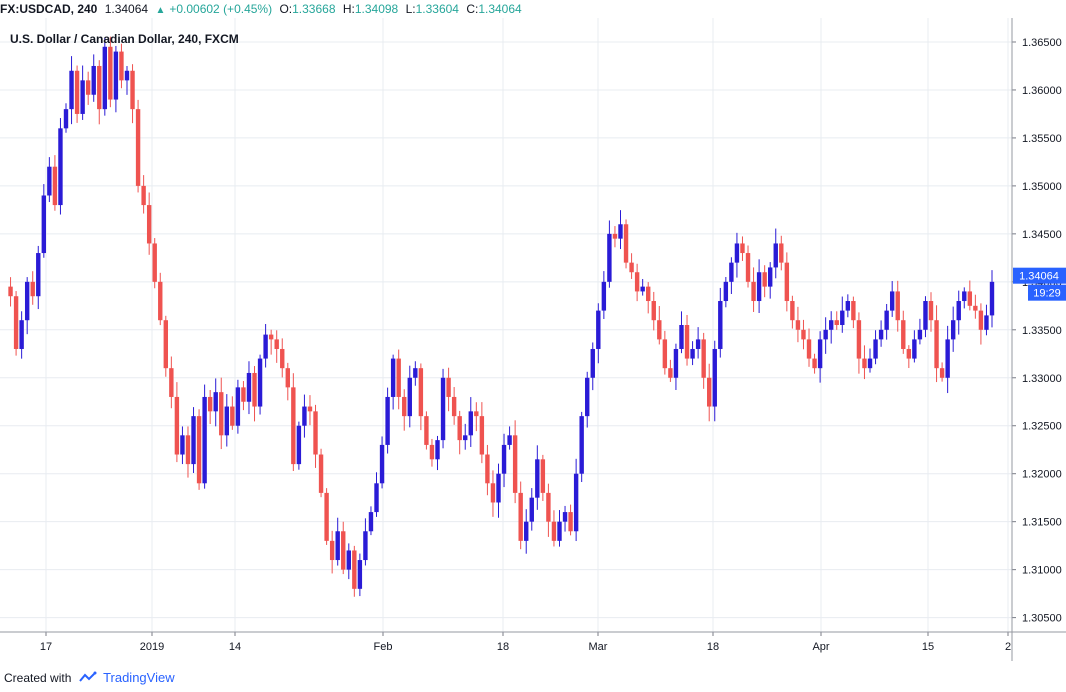  Describe the element at coordinates (221, 9) in the screenshot. I see `price-change: +0.00602 (+0.45%)` at that location.